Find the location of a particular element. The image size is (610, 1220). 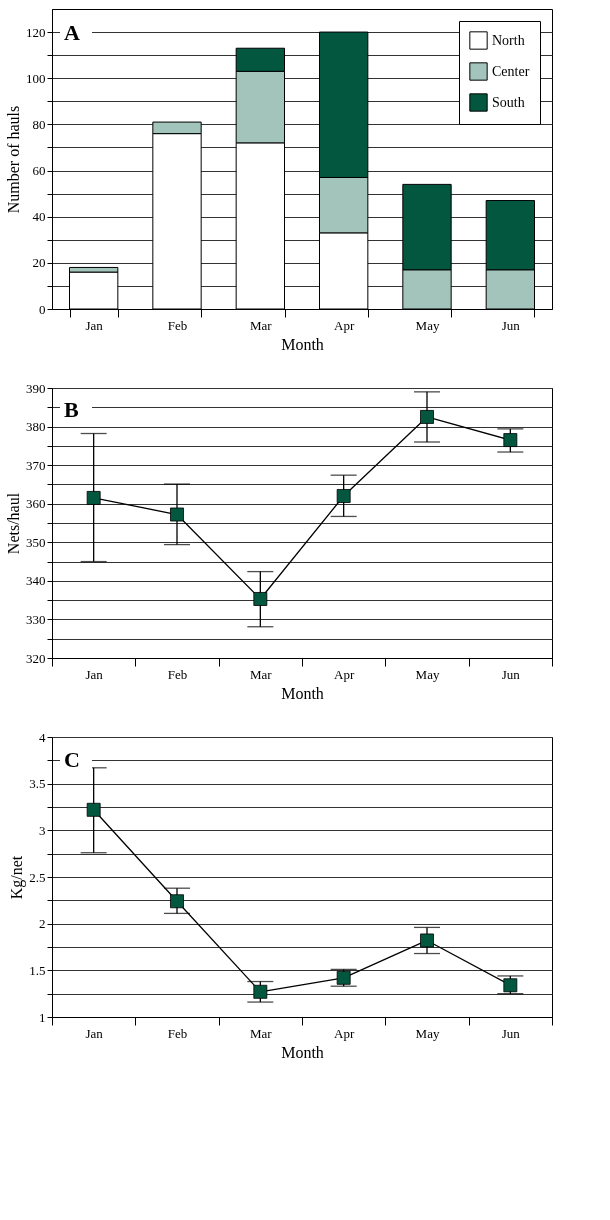

y-tick-label: 320 is located at coordinates (36, 658).